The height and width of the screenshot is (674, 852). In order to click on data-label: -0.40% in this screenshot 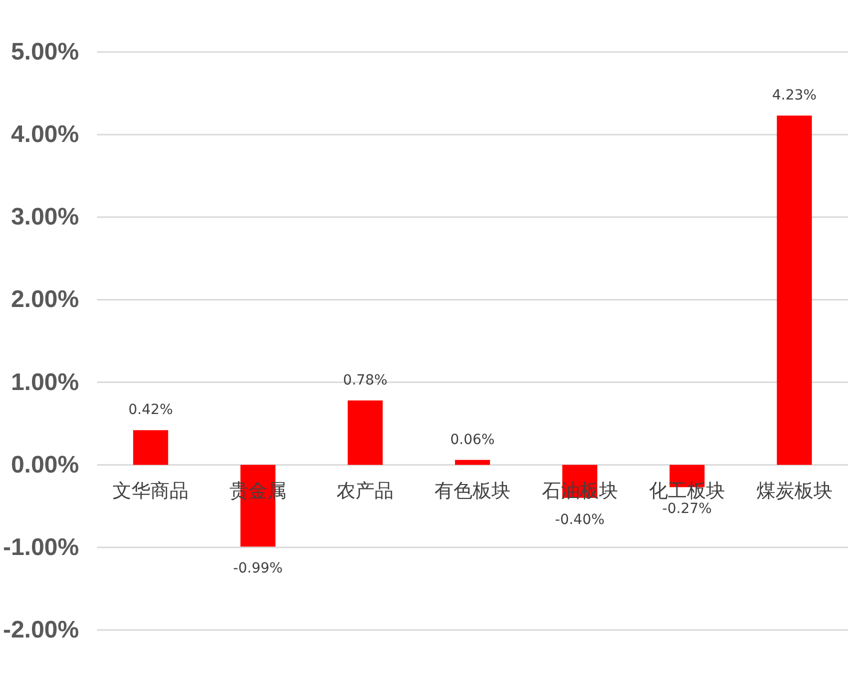, I will do `click(580, 520)`.